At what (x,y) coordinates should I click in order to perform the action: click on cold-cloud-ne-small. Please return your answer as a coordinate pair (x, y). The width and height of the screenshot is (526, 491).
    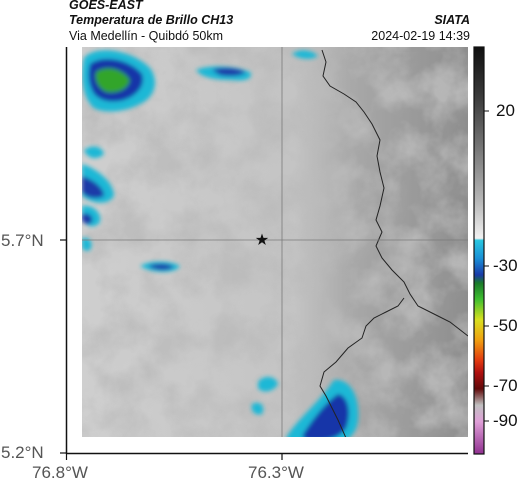
    Looking at the image, I should click on (305, 54).